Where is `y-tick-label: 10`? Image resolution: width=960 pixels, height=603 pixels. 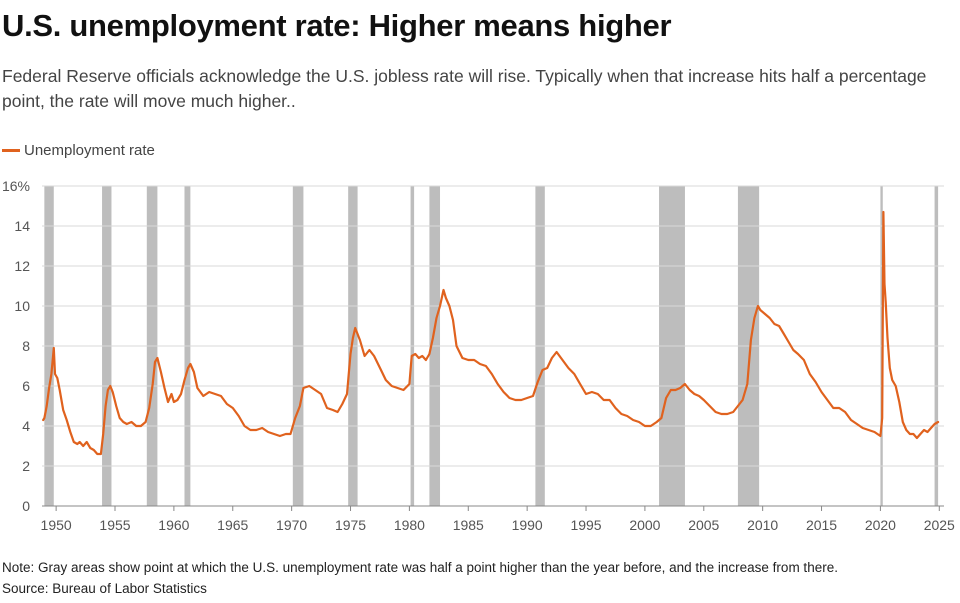 y-tick-label: 10 is located at coordinates (22, 306).